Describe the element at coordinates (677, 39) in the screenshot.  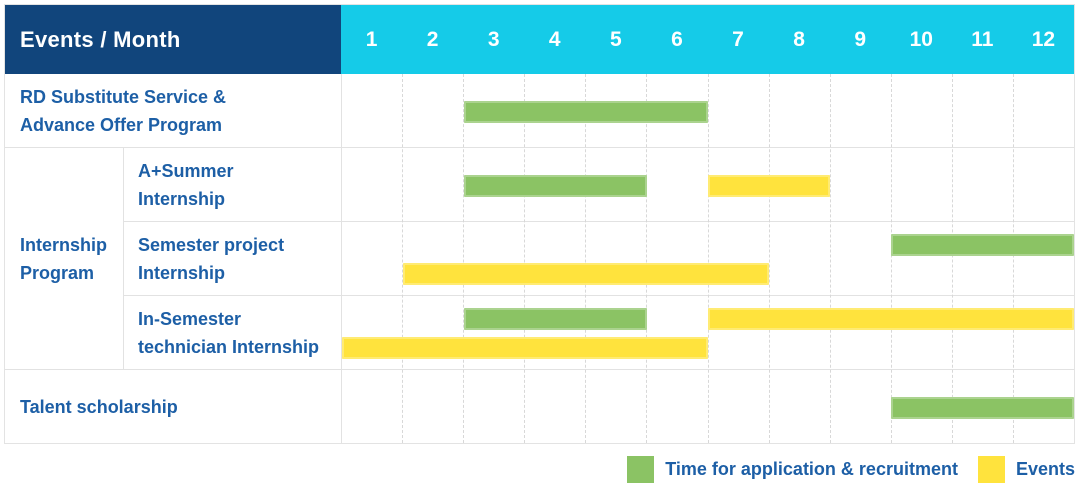
I see `month-header-cell-6: 6` at that location.